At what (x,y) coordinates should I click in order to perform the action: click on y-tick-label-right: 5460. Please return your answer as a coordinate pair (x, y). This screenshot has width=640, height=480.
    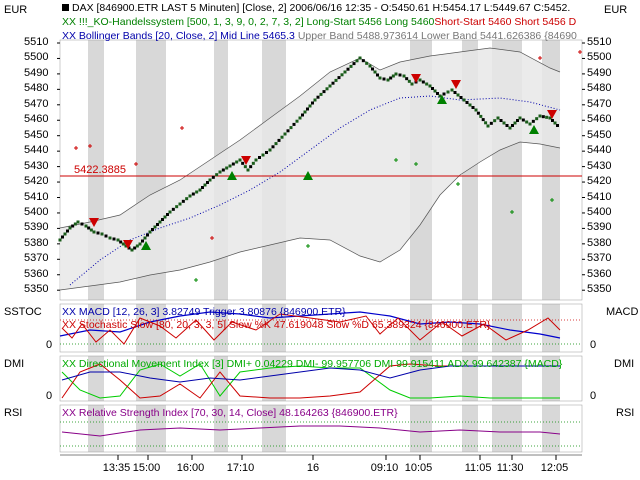
    Looking at the image, I should click on (599, 119).